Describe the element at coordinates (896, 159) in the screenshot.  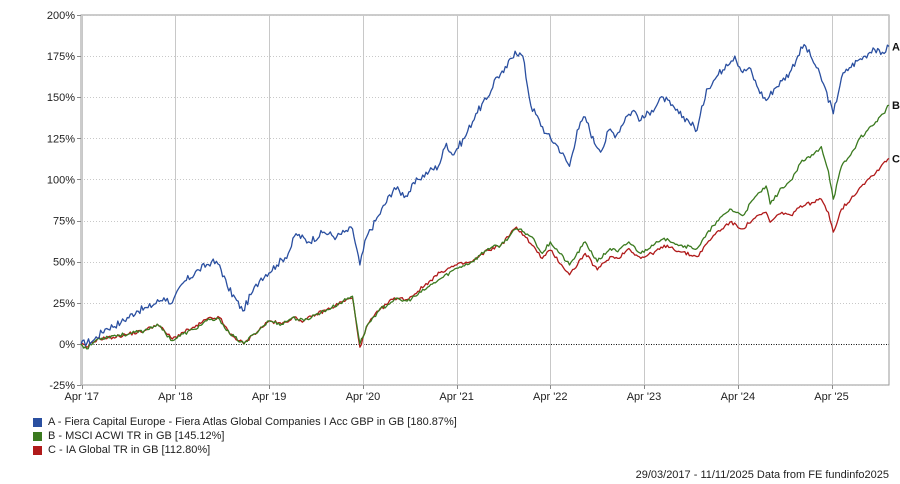
I see `series-end-label-c: C` at that location.